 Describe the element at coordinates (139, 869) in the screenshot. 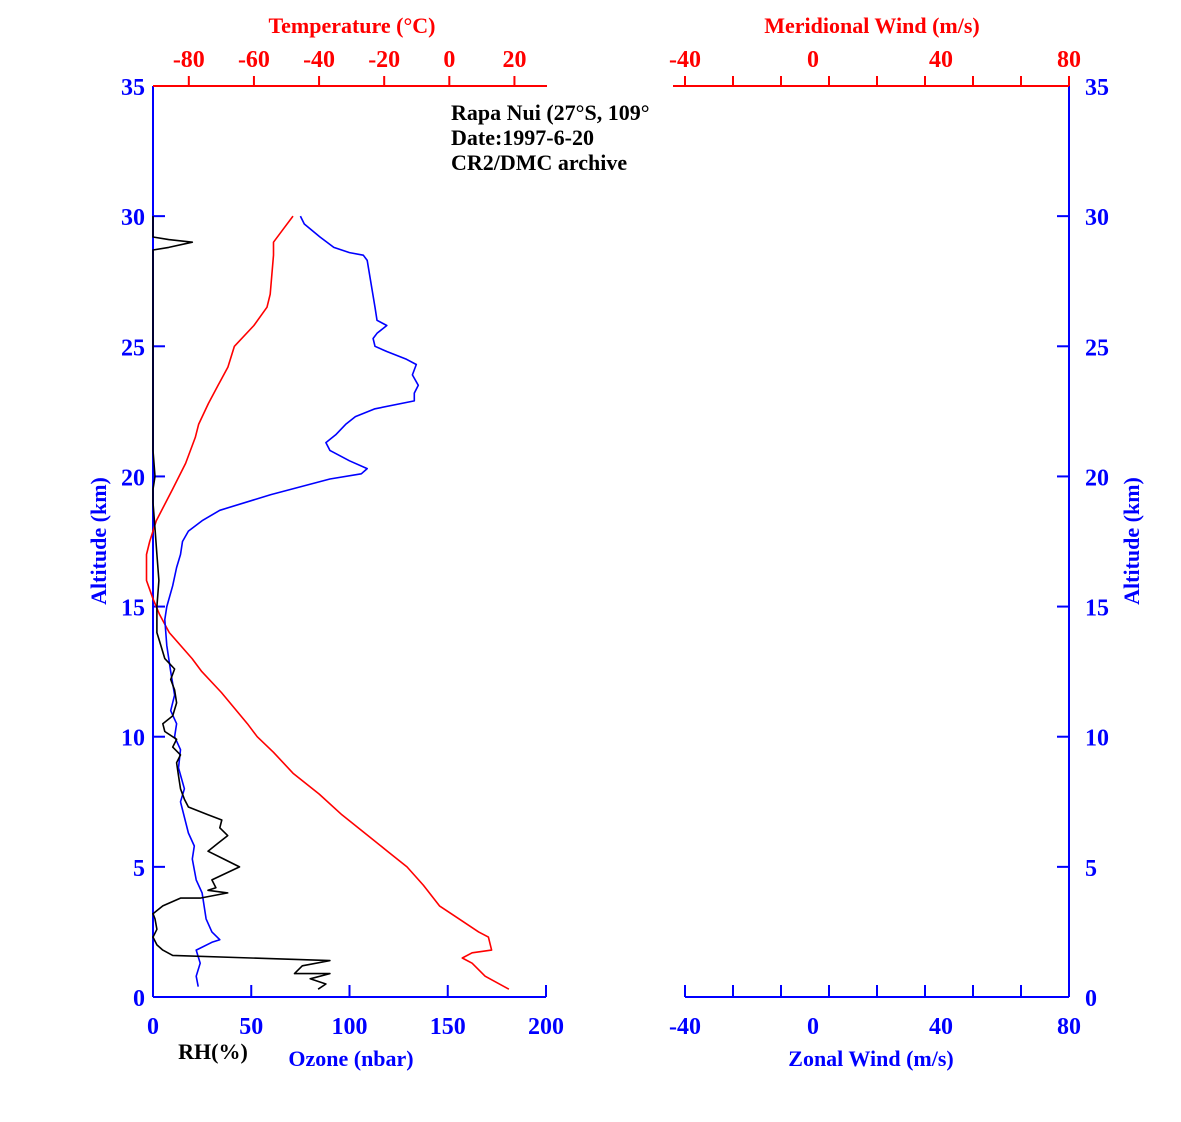

I see `left-altitude-tick-label: 5` at that location.